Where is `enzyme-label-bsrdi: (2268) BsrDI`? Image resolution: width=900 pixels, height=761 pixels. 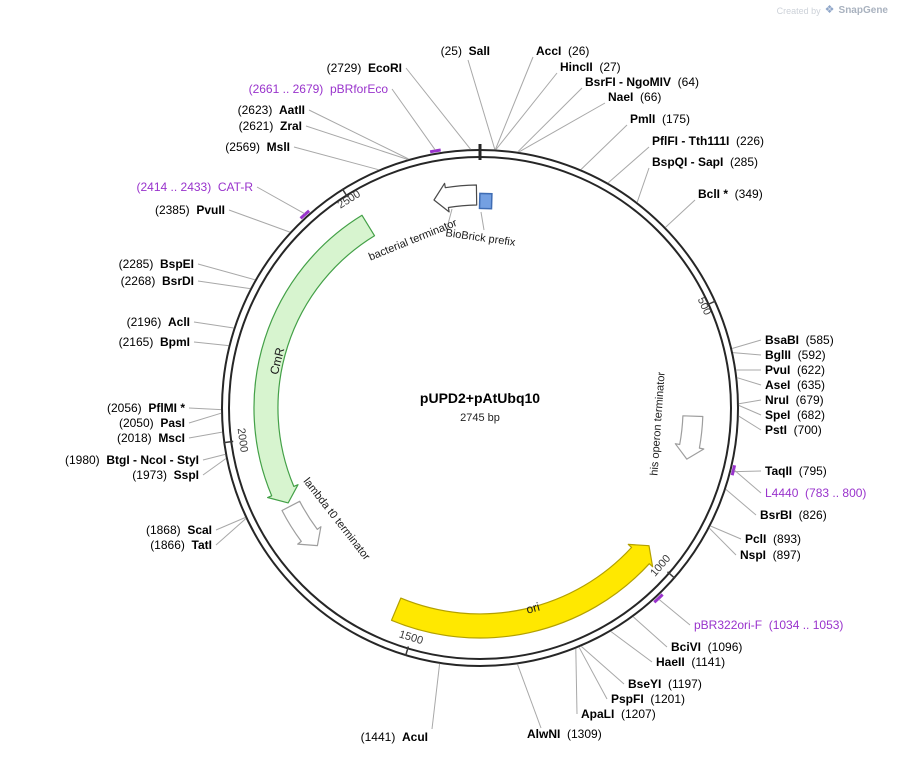
enzyme-label-bsrdi: (2268) BsrDI is located at coordinates (157, 281).